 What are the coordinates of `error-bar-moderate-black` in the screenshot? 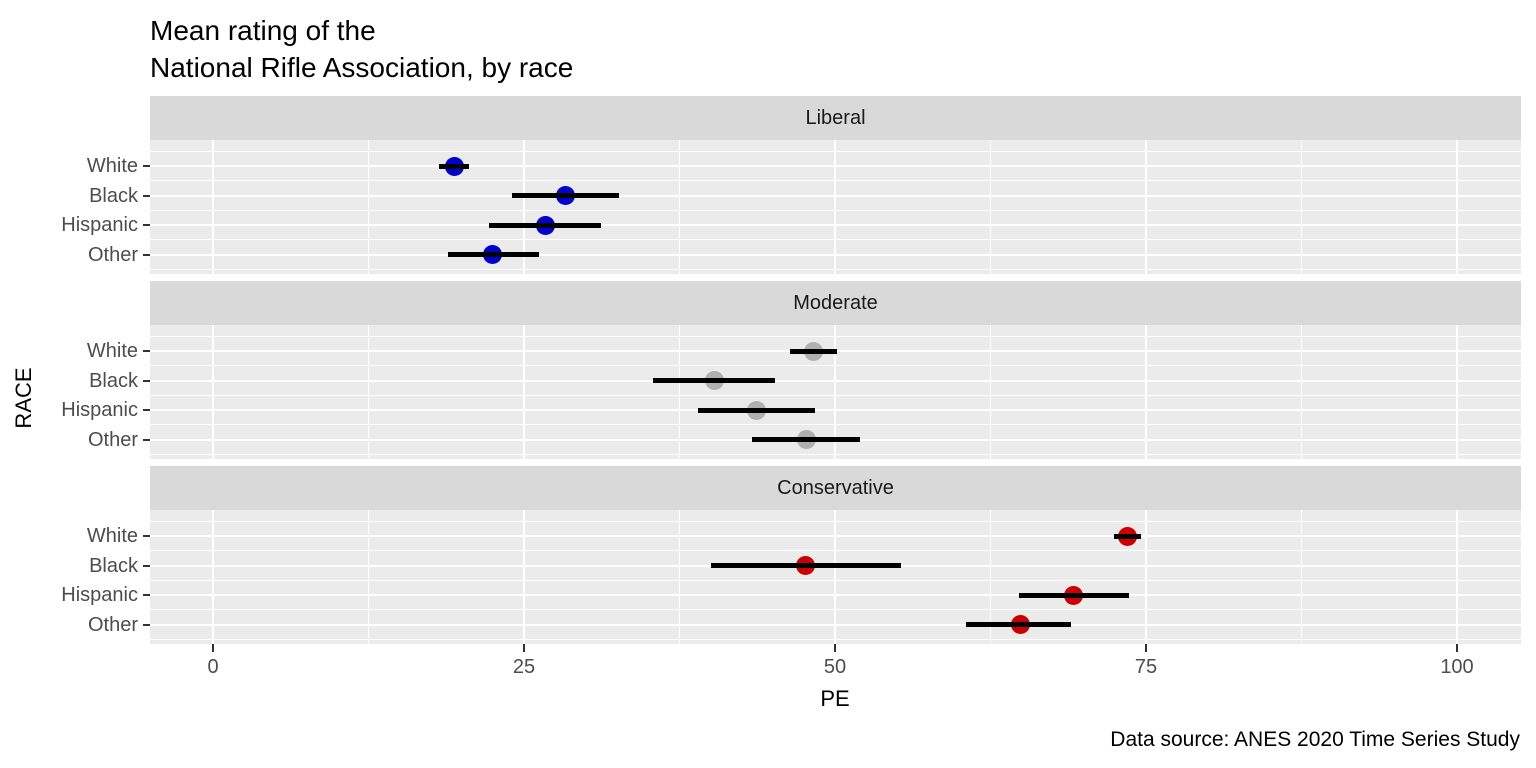 It's located at (714, 380).